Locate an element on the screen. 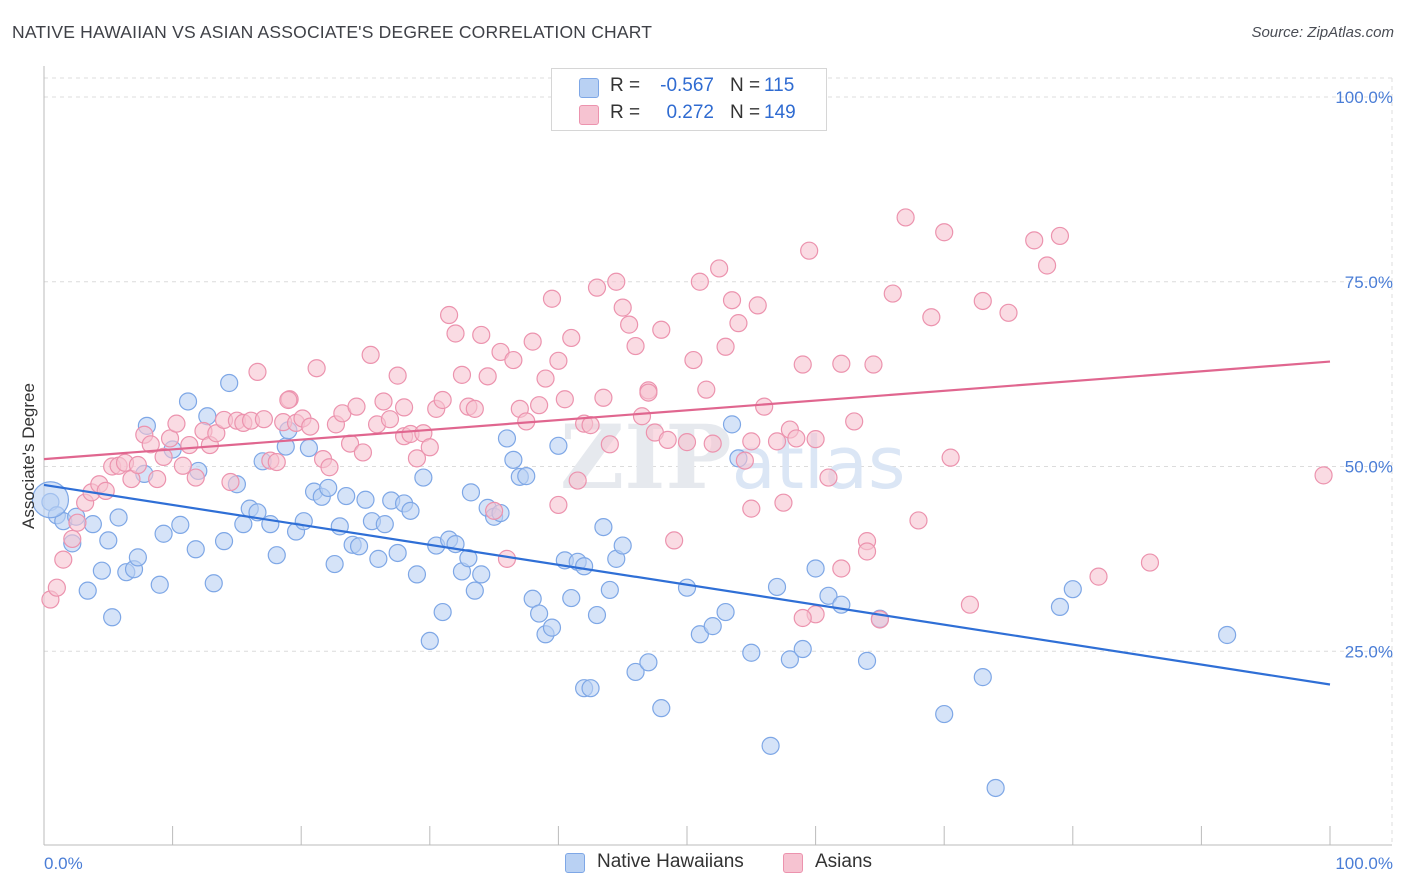 Image resolution: width=1406 pixels, height=892 pixels. bottom-legend-swatch-blue is located at coordinates (575, 863).